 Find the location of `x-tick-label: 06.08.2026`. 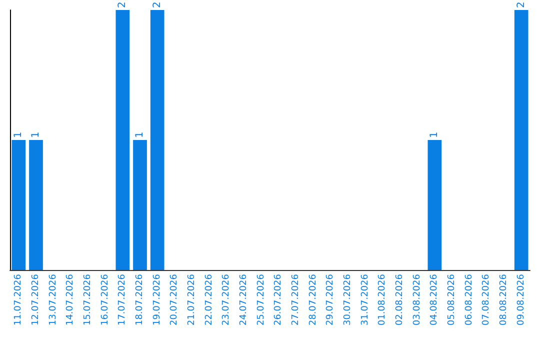

x-tick-label: 06.08.2026 is located at coordinates (469, 300).